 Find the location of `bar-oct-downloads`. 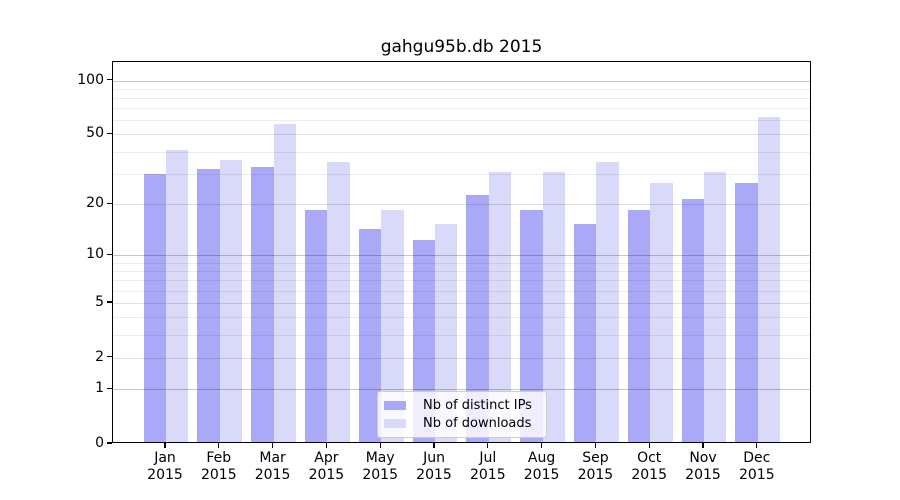

bar-oct-downloads is located at coordinates (661, 312).